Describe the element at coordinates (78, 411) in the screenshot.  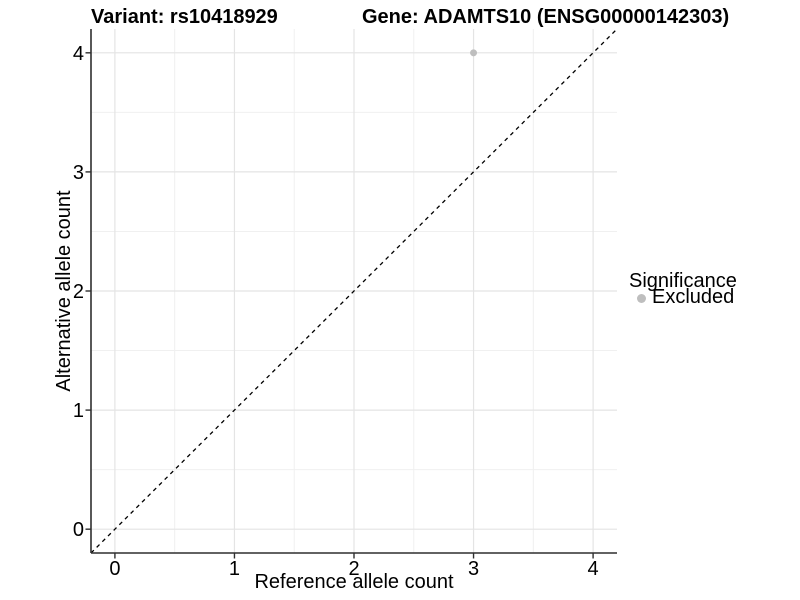
I see `y-tick-label: 1` at that location.